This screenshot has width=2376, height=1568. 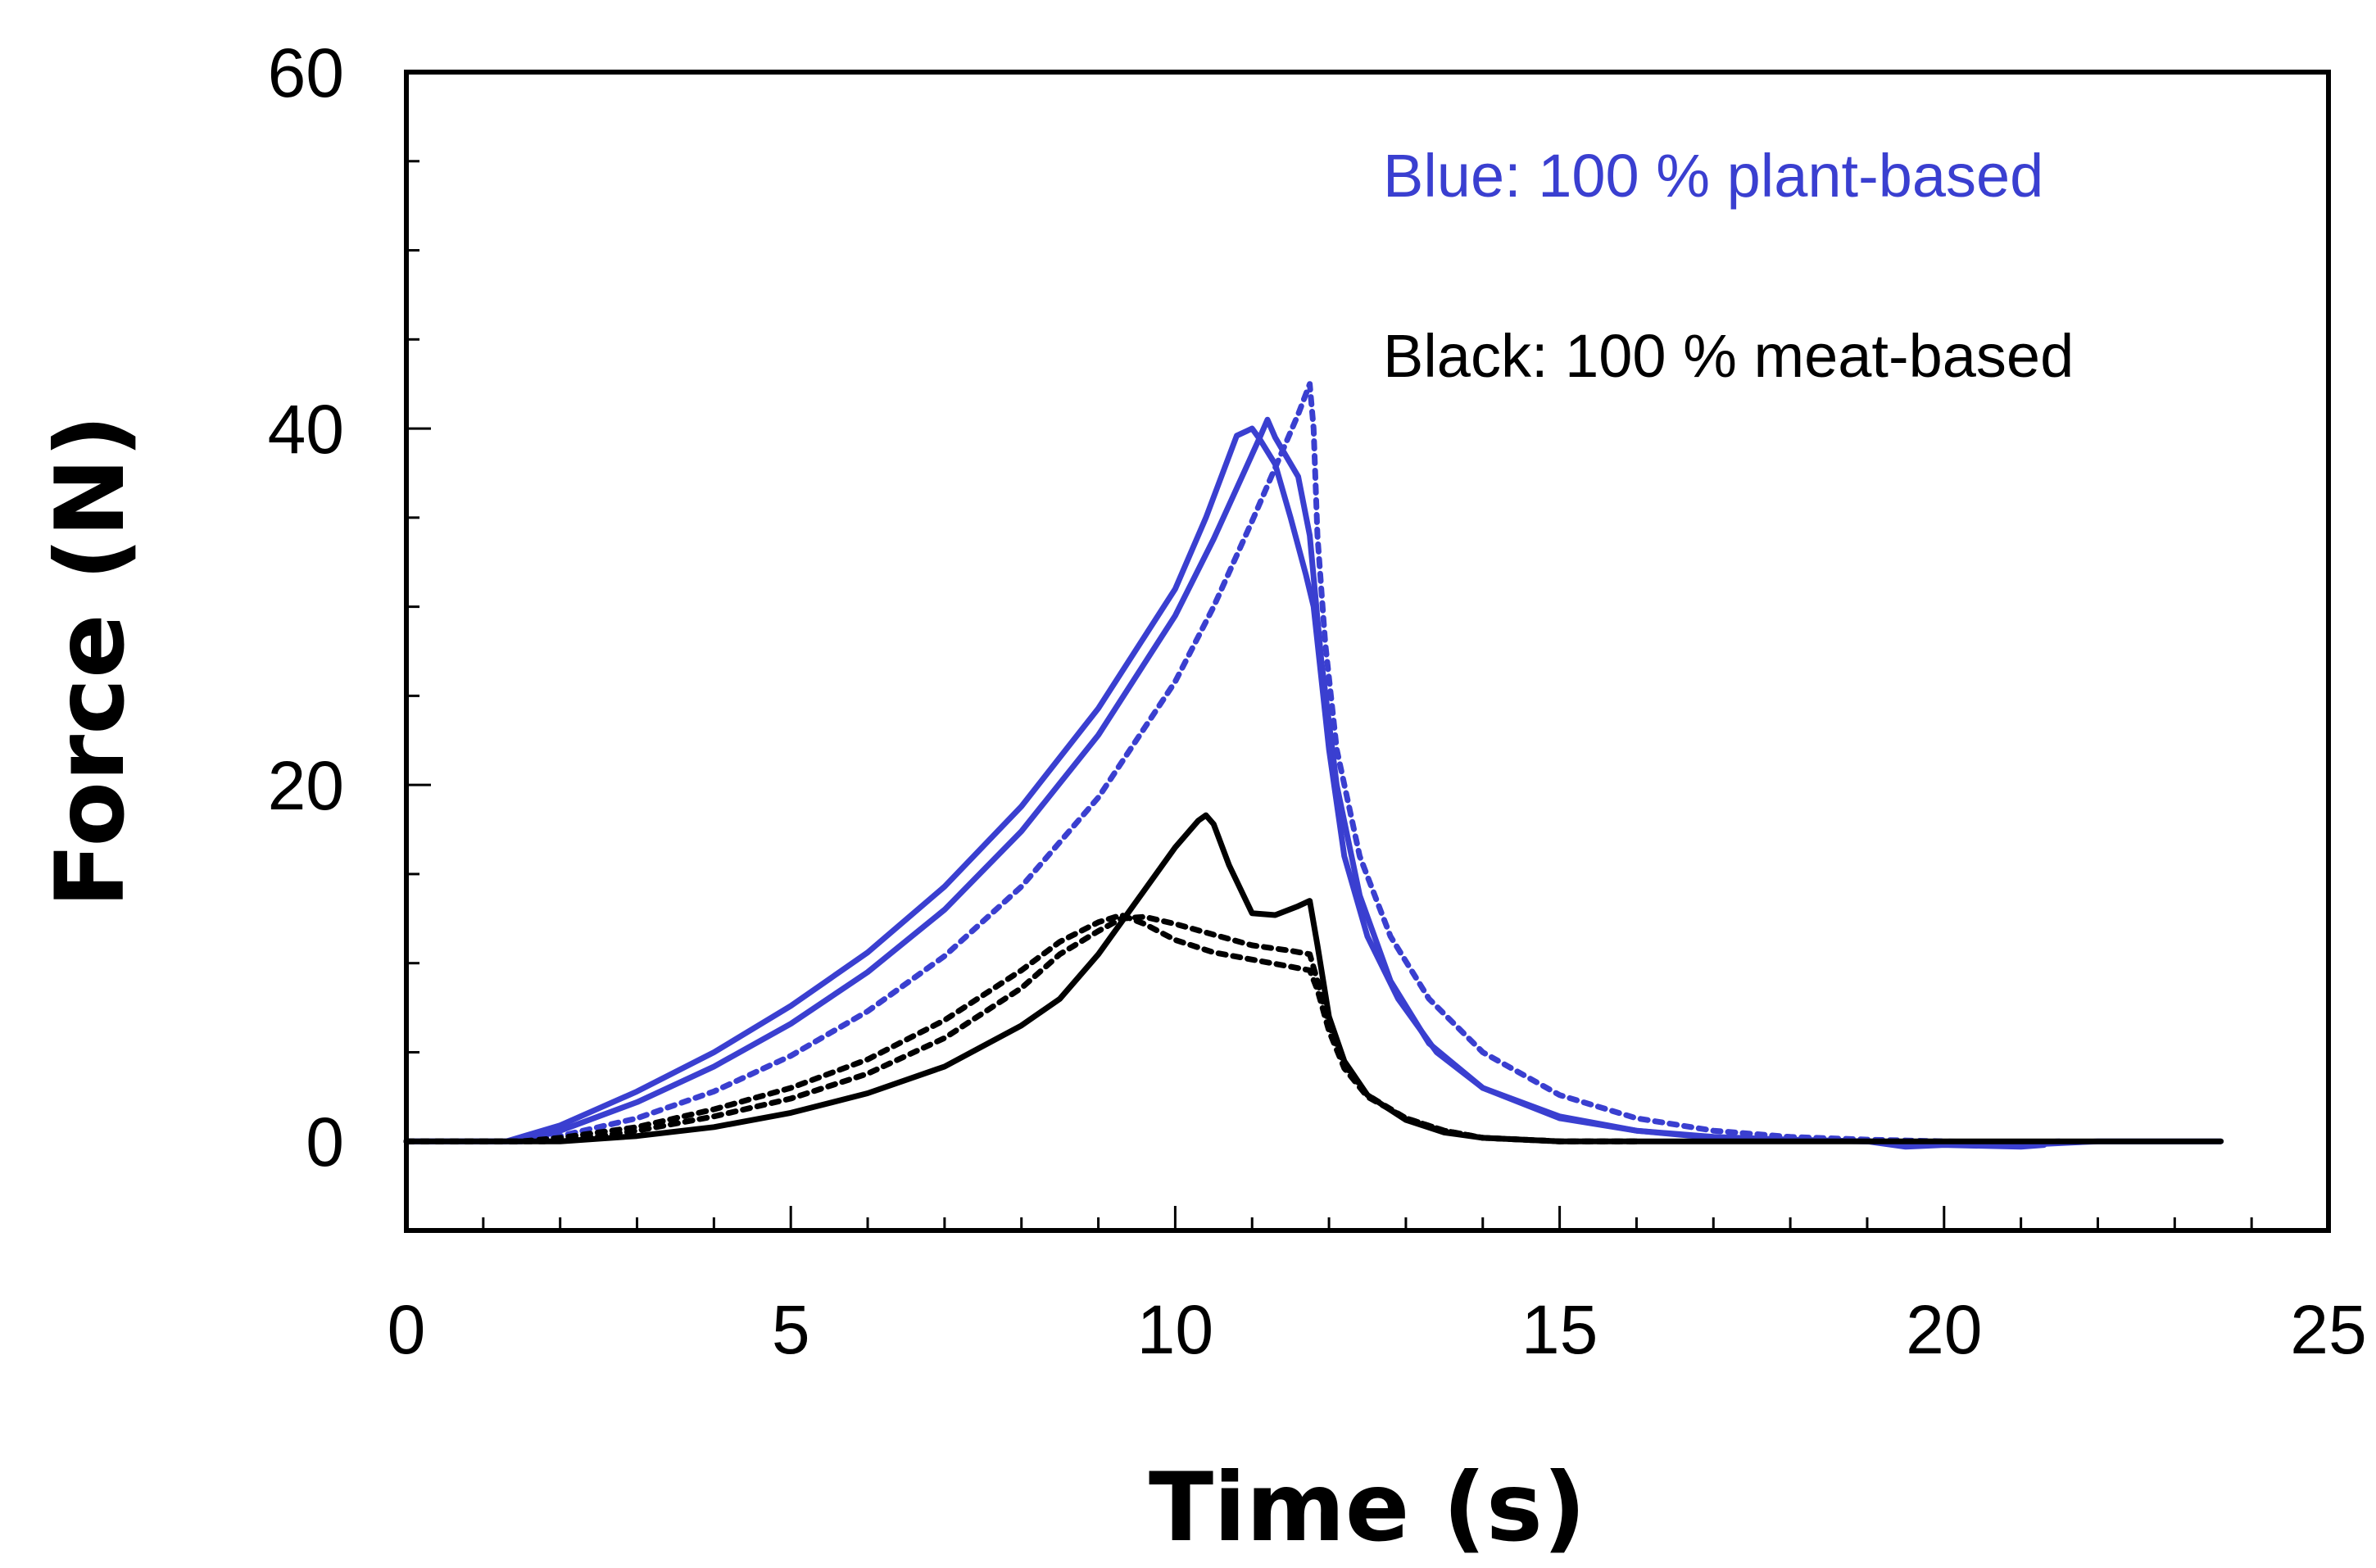 What do you see at coordinates (407, 1329) in the screenshot?
I see `x-tick-label: 0` at bounding box center [407, 1329].